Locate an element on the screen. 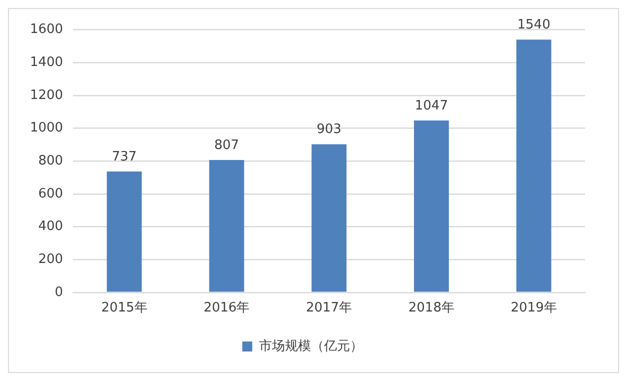 The image size is (629, 383). y-tick-label: 1600 is located at coordinates (47, 30).